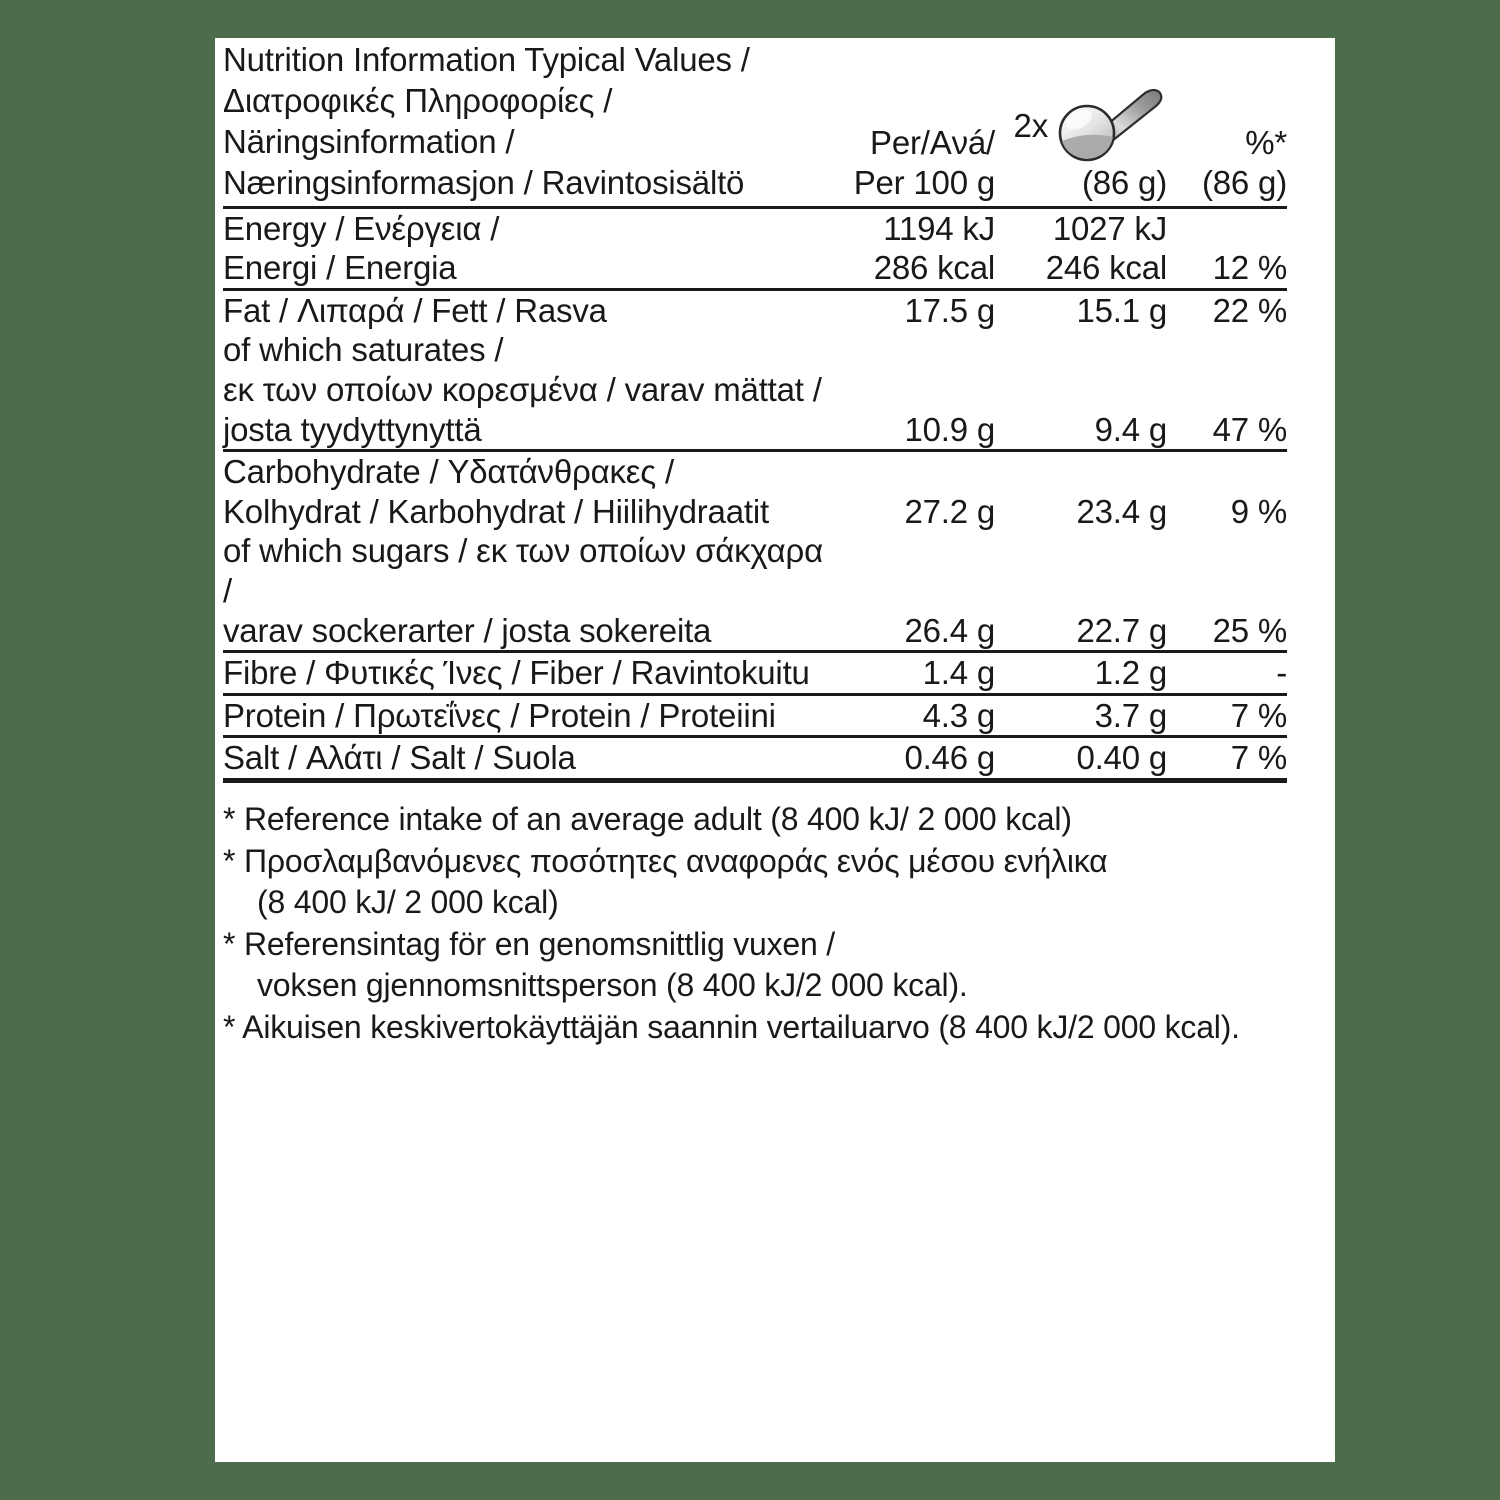 Image resolution: width=1500 pixels, height=1500 pixels. What do you see at coordinates (352, 429) in the screenshot?
I see `row-label-line: josta tyydyttynyttä` at bounding box center [352, 429].